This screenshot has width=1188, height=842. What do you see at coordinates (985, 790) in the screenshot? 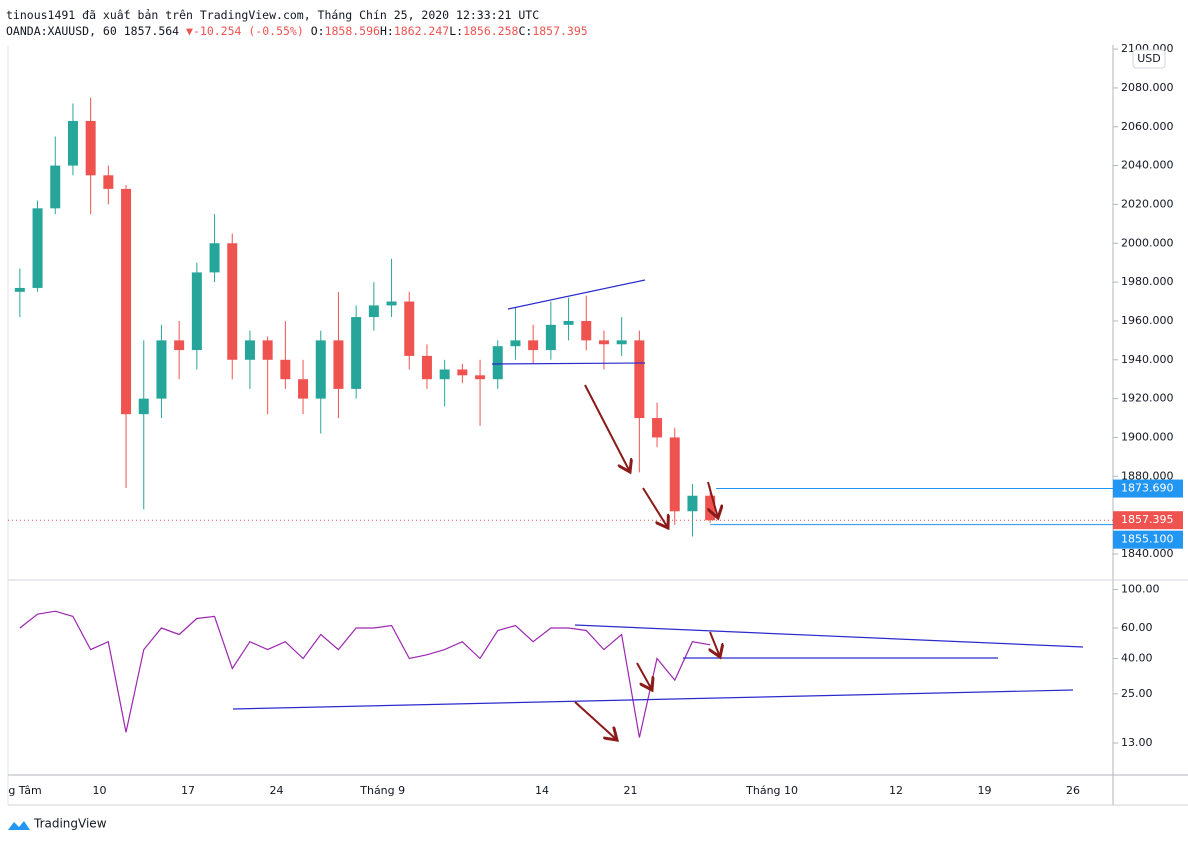
I see `x-tick-label: 19` at bounding box center [985, 790].